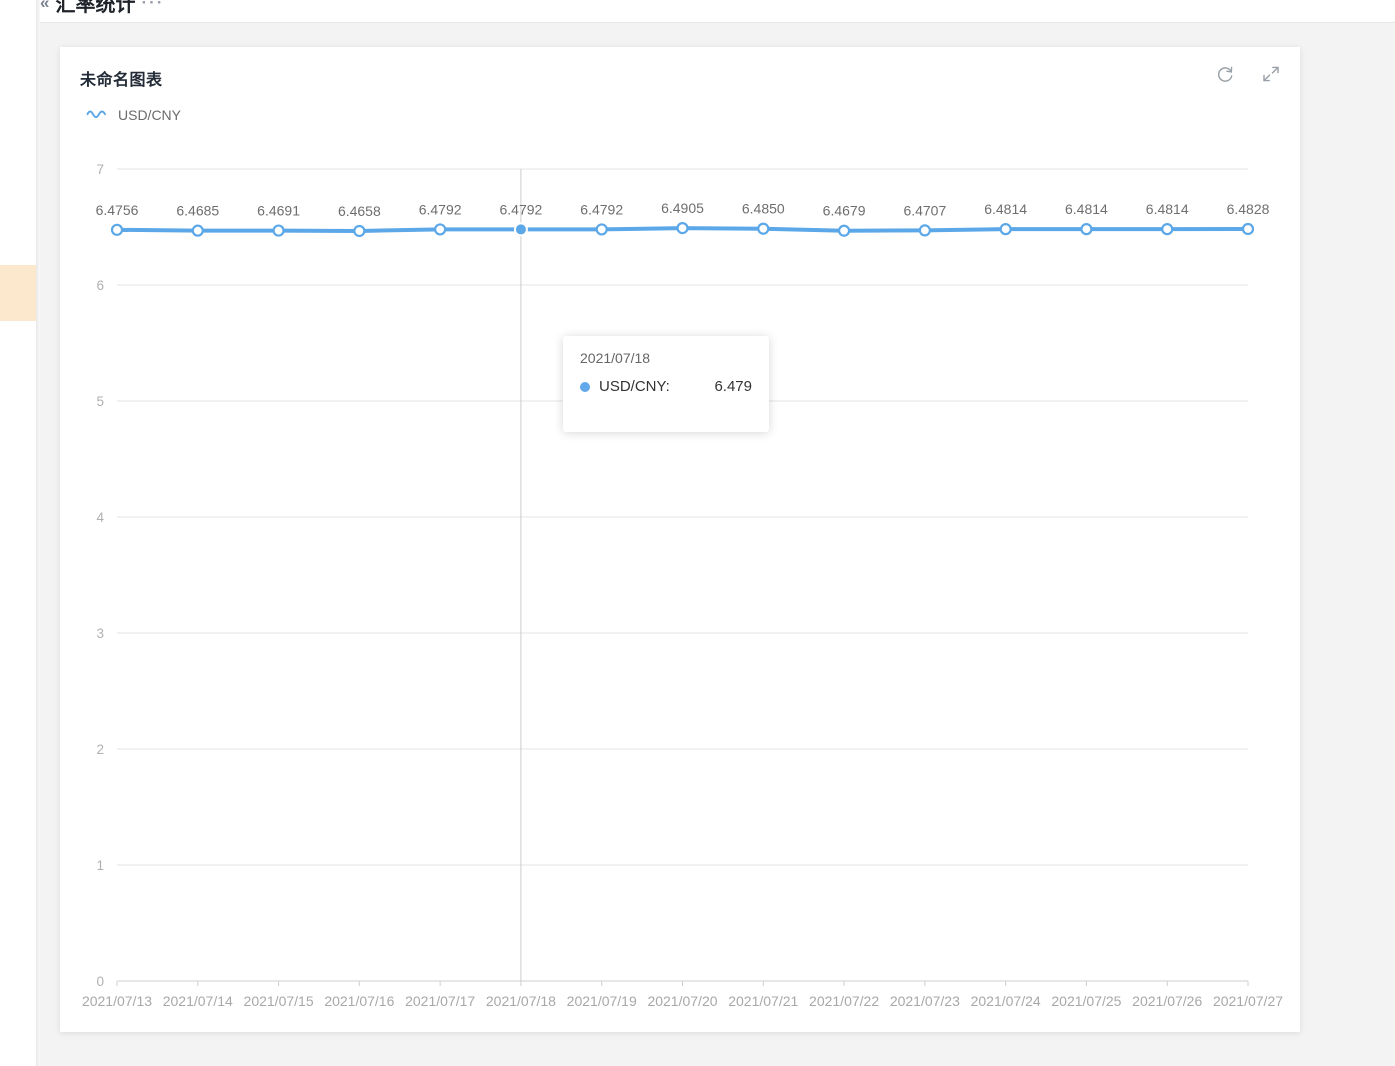  What do you see at coordinates (1248, 1001) in the screenshot?
I see `x-axis-tick-label: 2021/07/27` at bounding box center [1248, 1001].